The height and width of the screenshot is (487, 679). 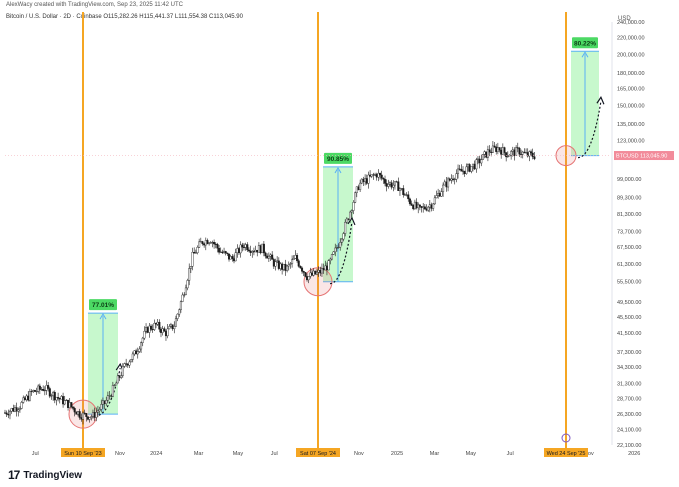 What do you see at coordinates (589, 130) in the screenshot?
I see `projection-arrow` at bounding box center [589, 130].